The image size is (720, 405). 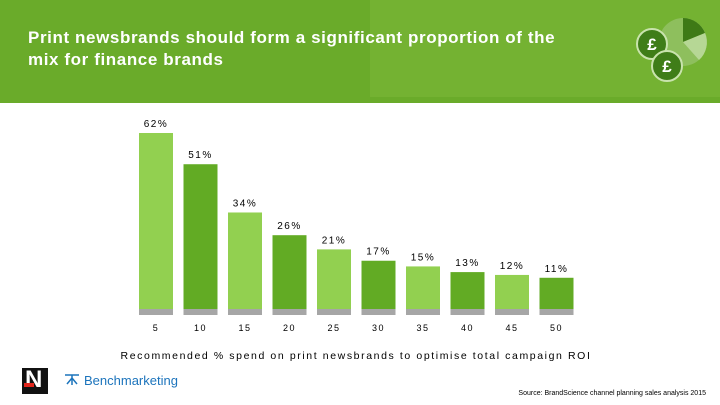 I want to click on data-label-15: 34%, so click(x=245, y=203).